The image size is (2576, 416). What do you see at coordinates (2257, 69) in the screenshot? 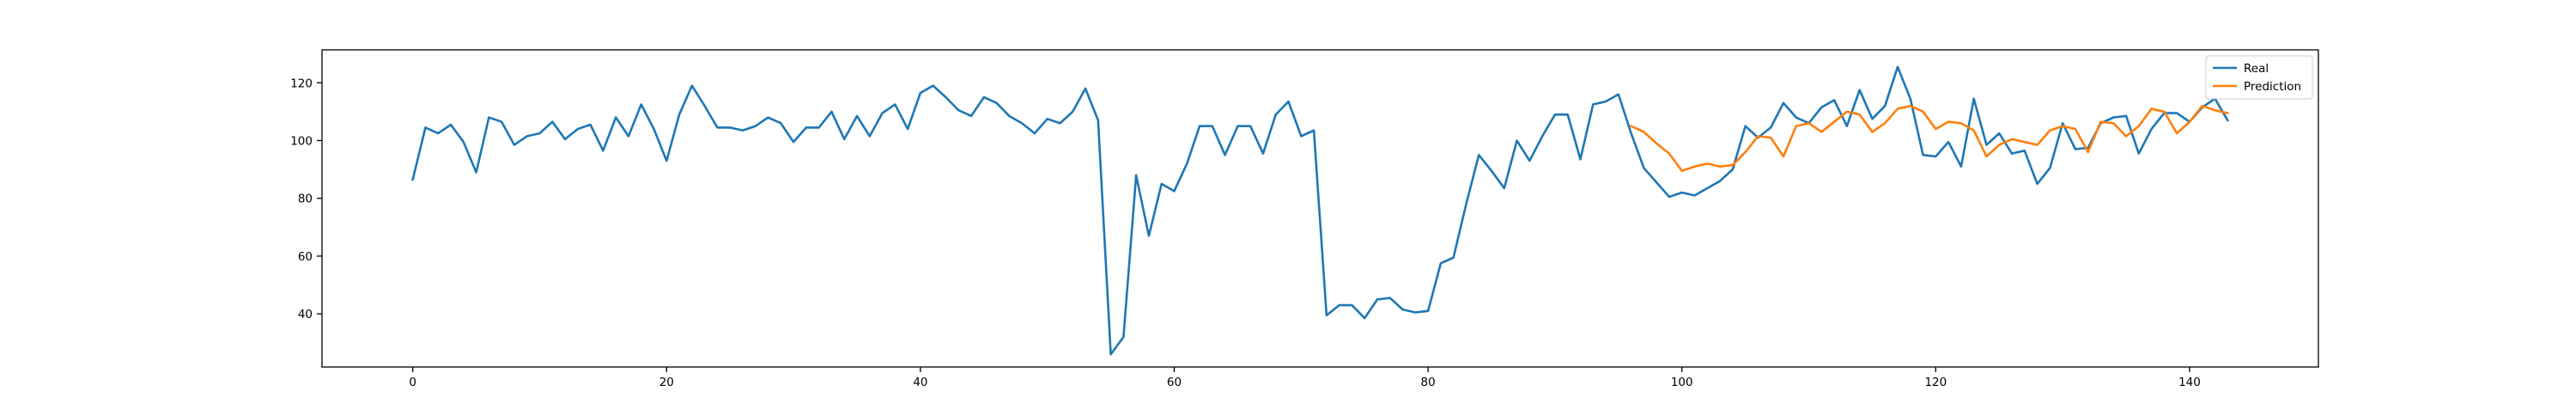
I see `legend-label-real: Real` at bounding box center [2257, 69].